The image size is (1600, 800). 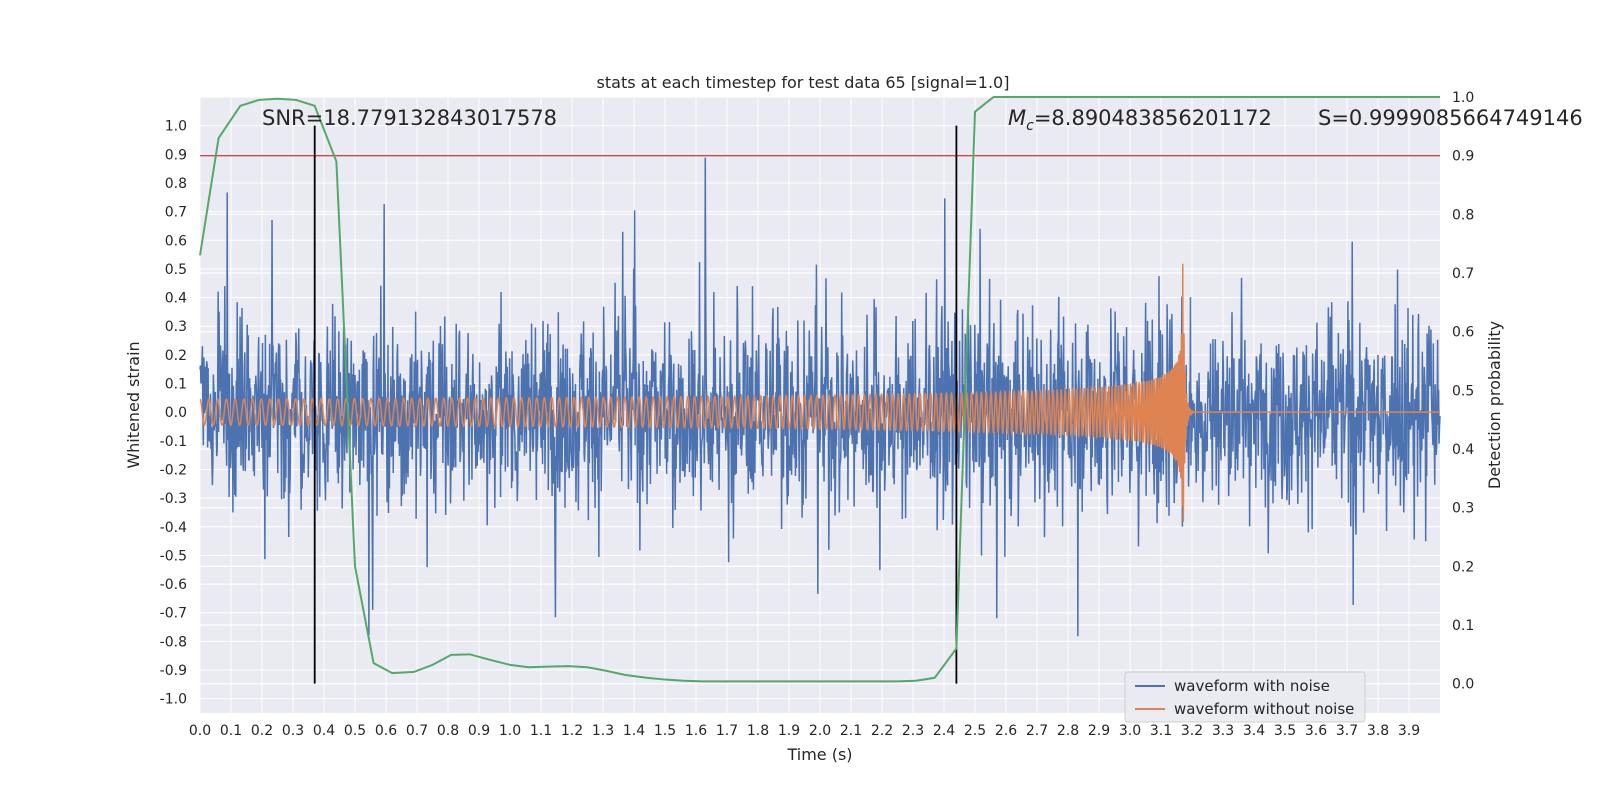 What do you see at coordinates (262, 731) in the screenshot?
I see `x-tick-label: 0.2` at bounding box center [262, 731].